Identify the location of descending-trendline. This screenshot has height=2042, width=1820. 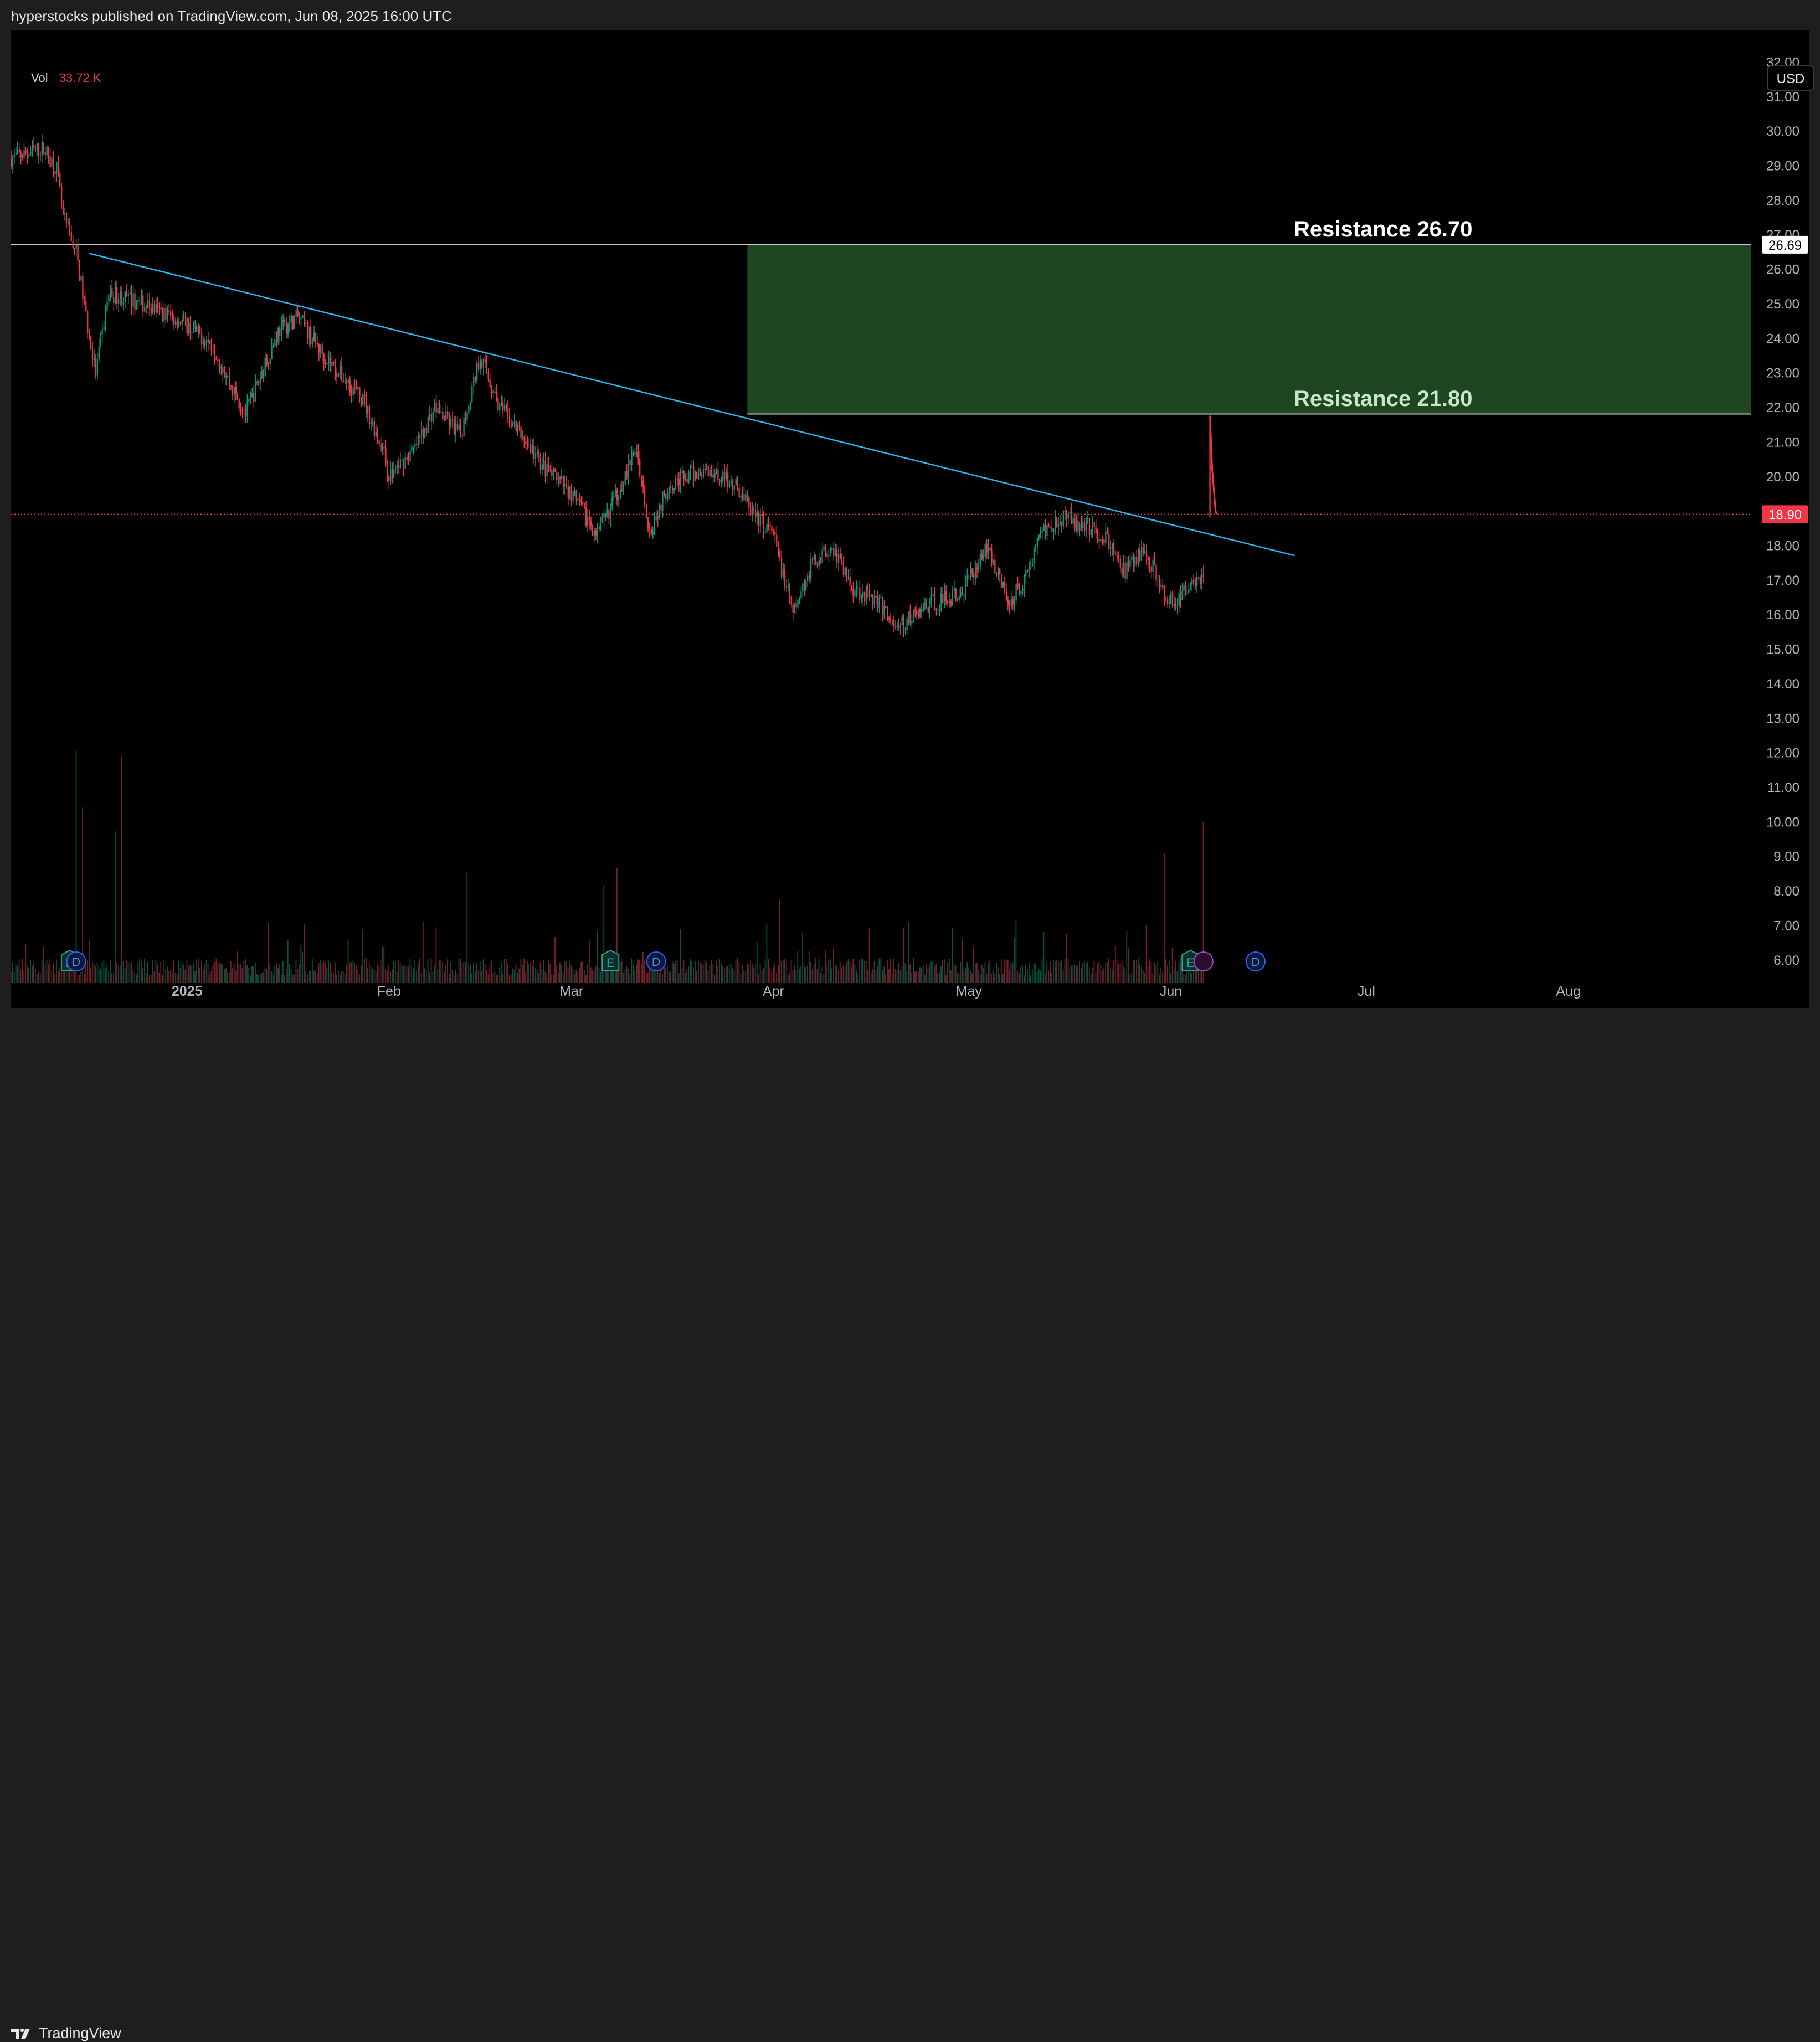
(692, 405).